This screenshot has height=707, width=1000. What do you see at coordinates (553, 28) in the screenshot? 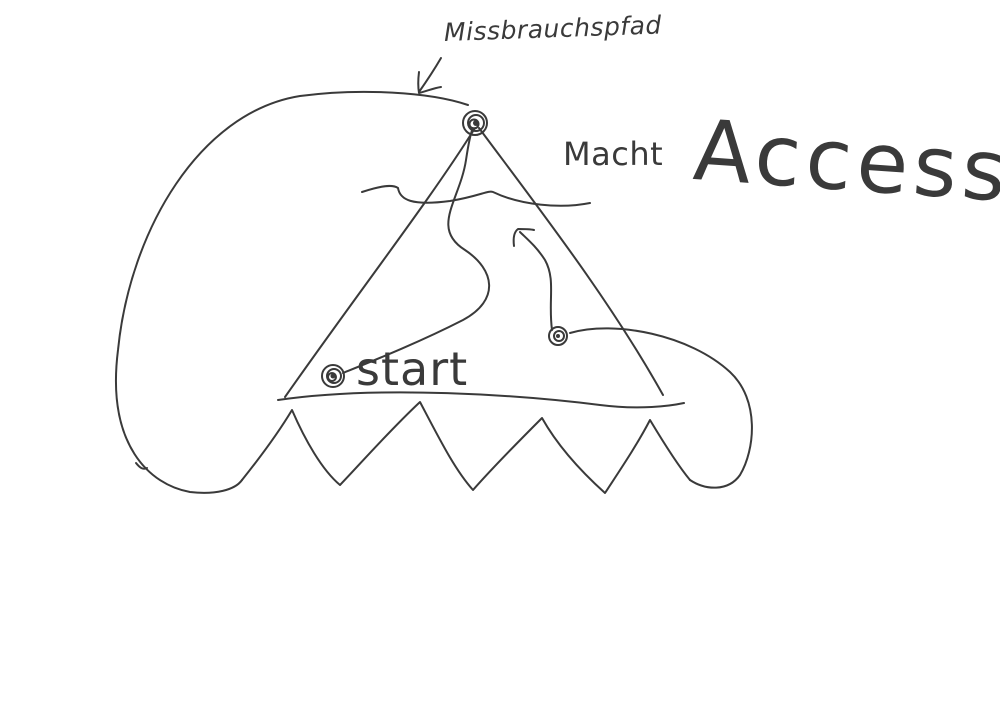
I see `missbrauchspfad-label: Missbrauchspfad` at bounding box center [553, 28].